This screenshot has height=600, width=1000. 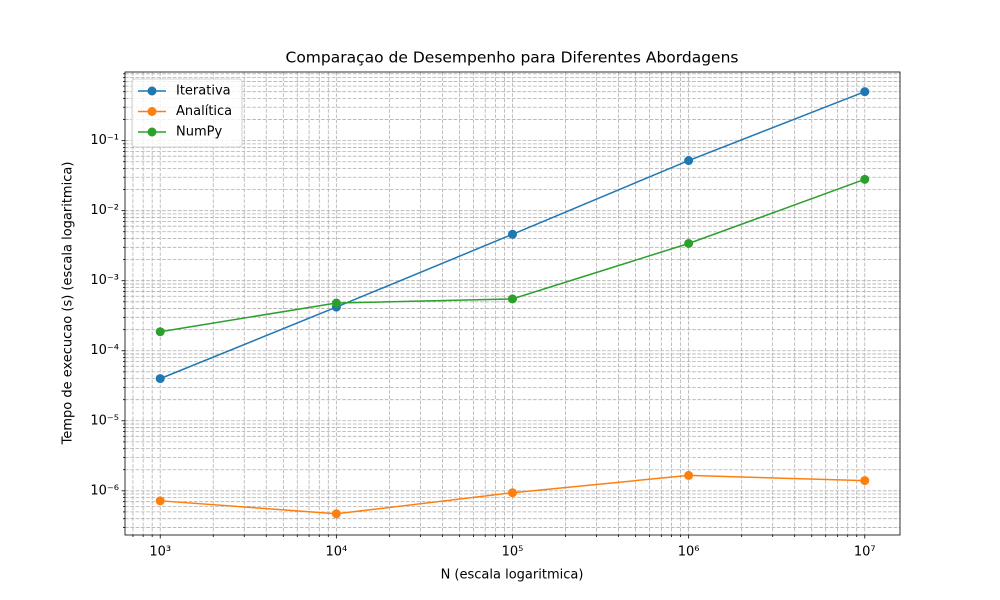 I want to click on x-tick-label: 10⁴, so click(x=336, y=552).